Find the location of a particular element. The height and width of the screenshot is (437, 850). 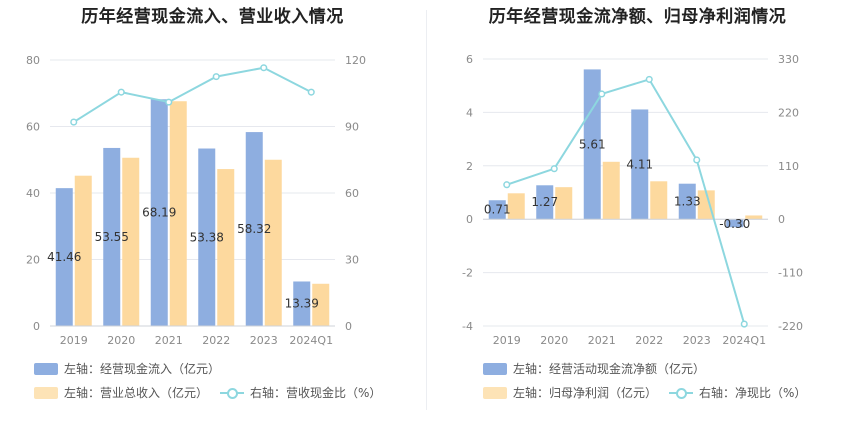

legend-label: 左轴：经营活动现金流净额（亿元） is located at coordinates (609, 369).